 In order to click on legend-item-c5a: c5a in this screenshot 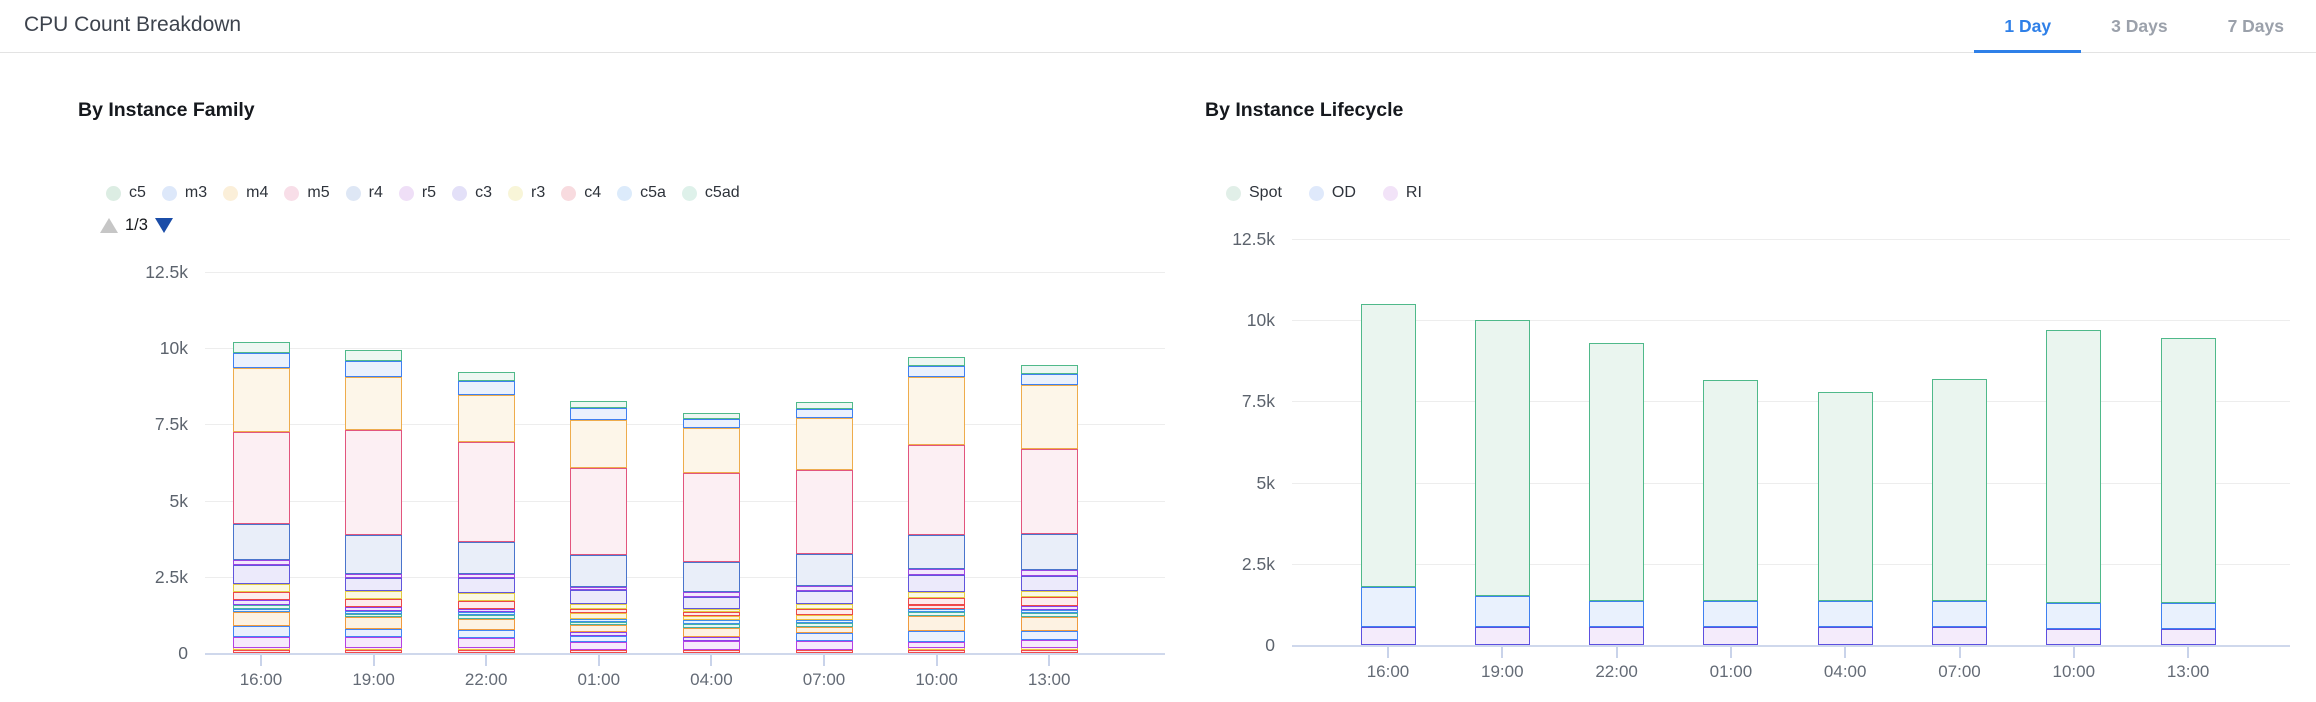, I will do `click(641, 193)`.